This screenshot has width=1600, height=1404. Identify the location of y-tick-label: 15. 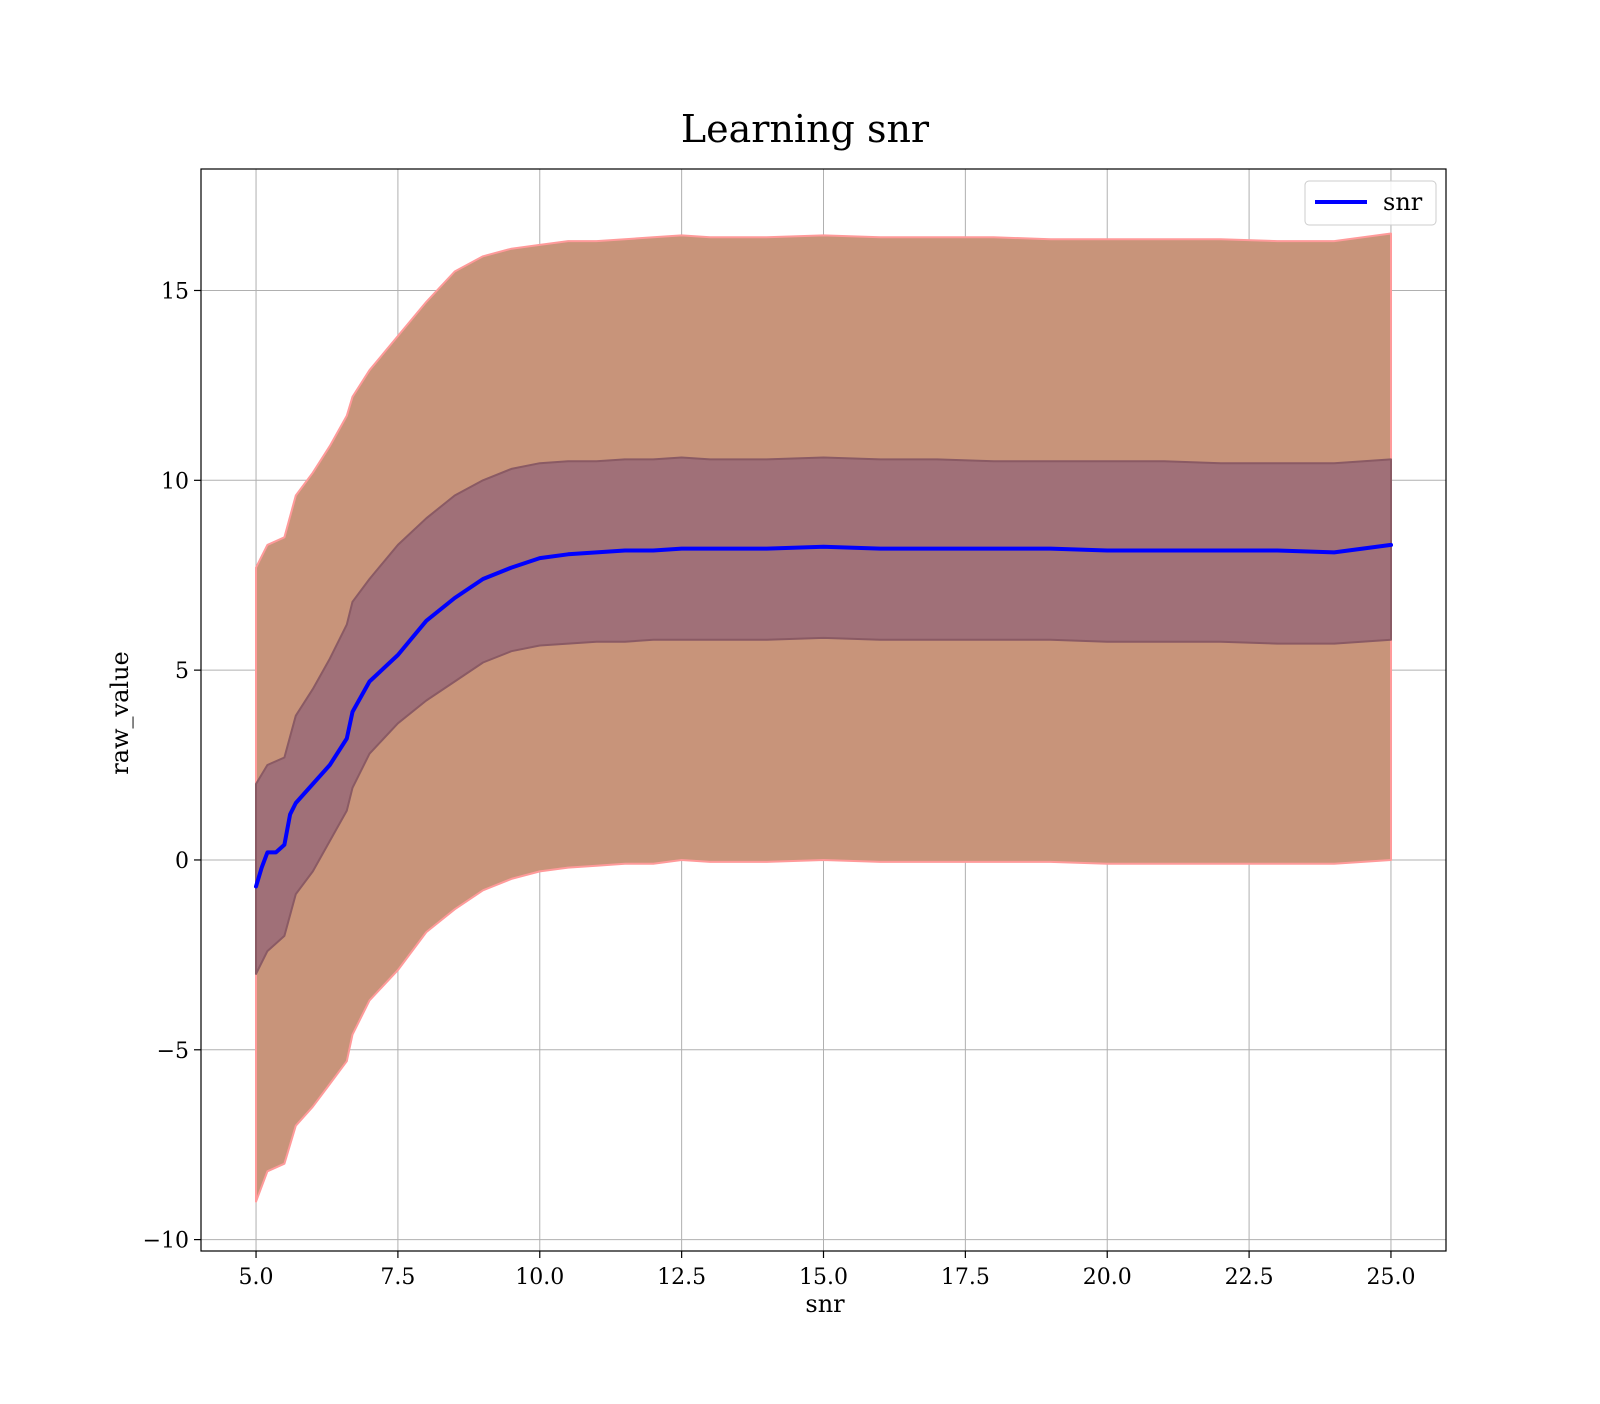
(175, 291).